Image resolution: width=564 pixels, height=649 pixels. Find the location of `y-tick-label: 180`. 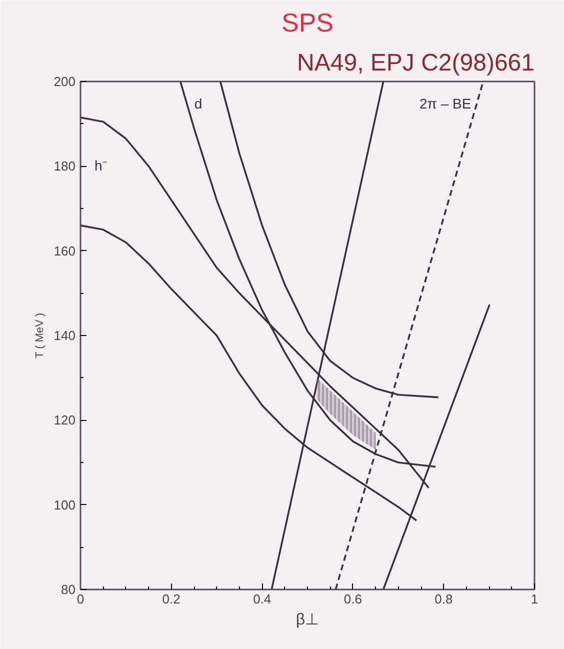

y-tick-label: 180 is located at coordinates (65, 166).